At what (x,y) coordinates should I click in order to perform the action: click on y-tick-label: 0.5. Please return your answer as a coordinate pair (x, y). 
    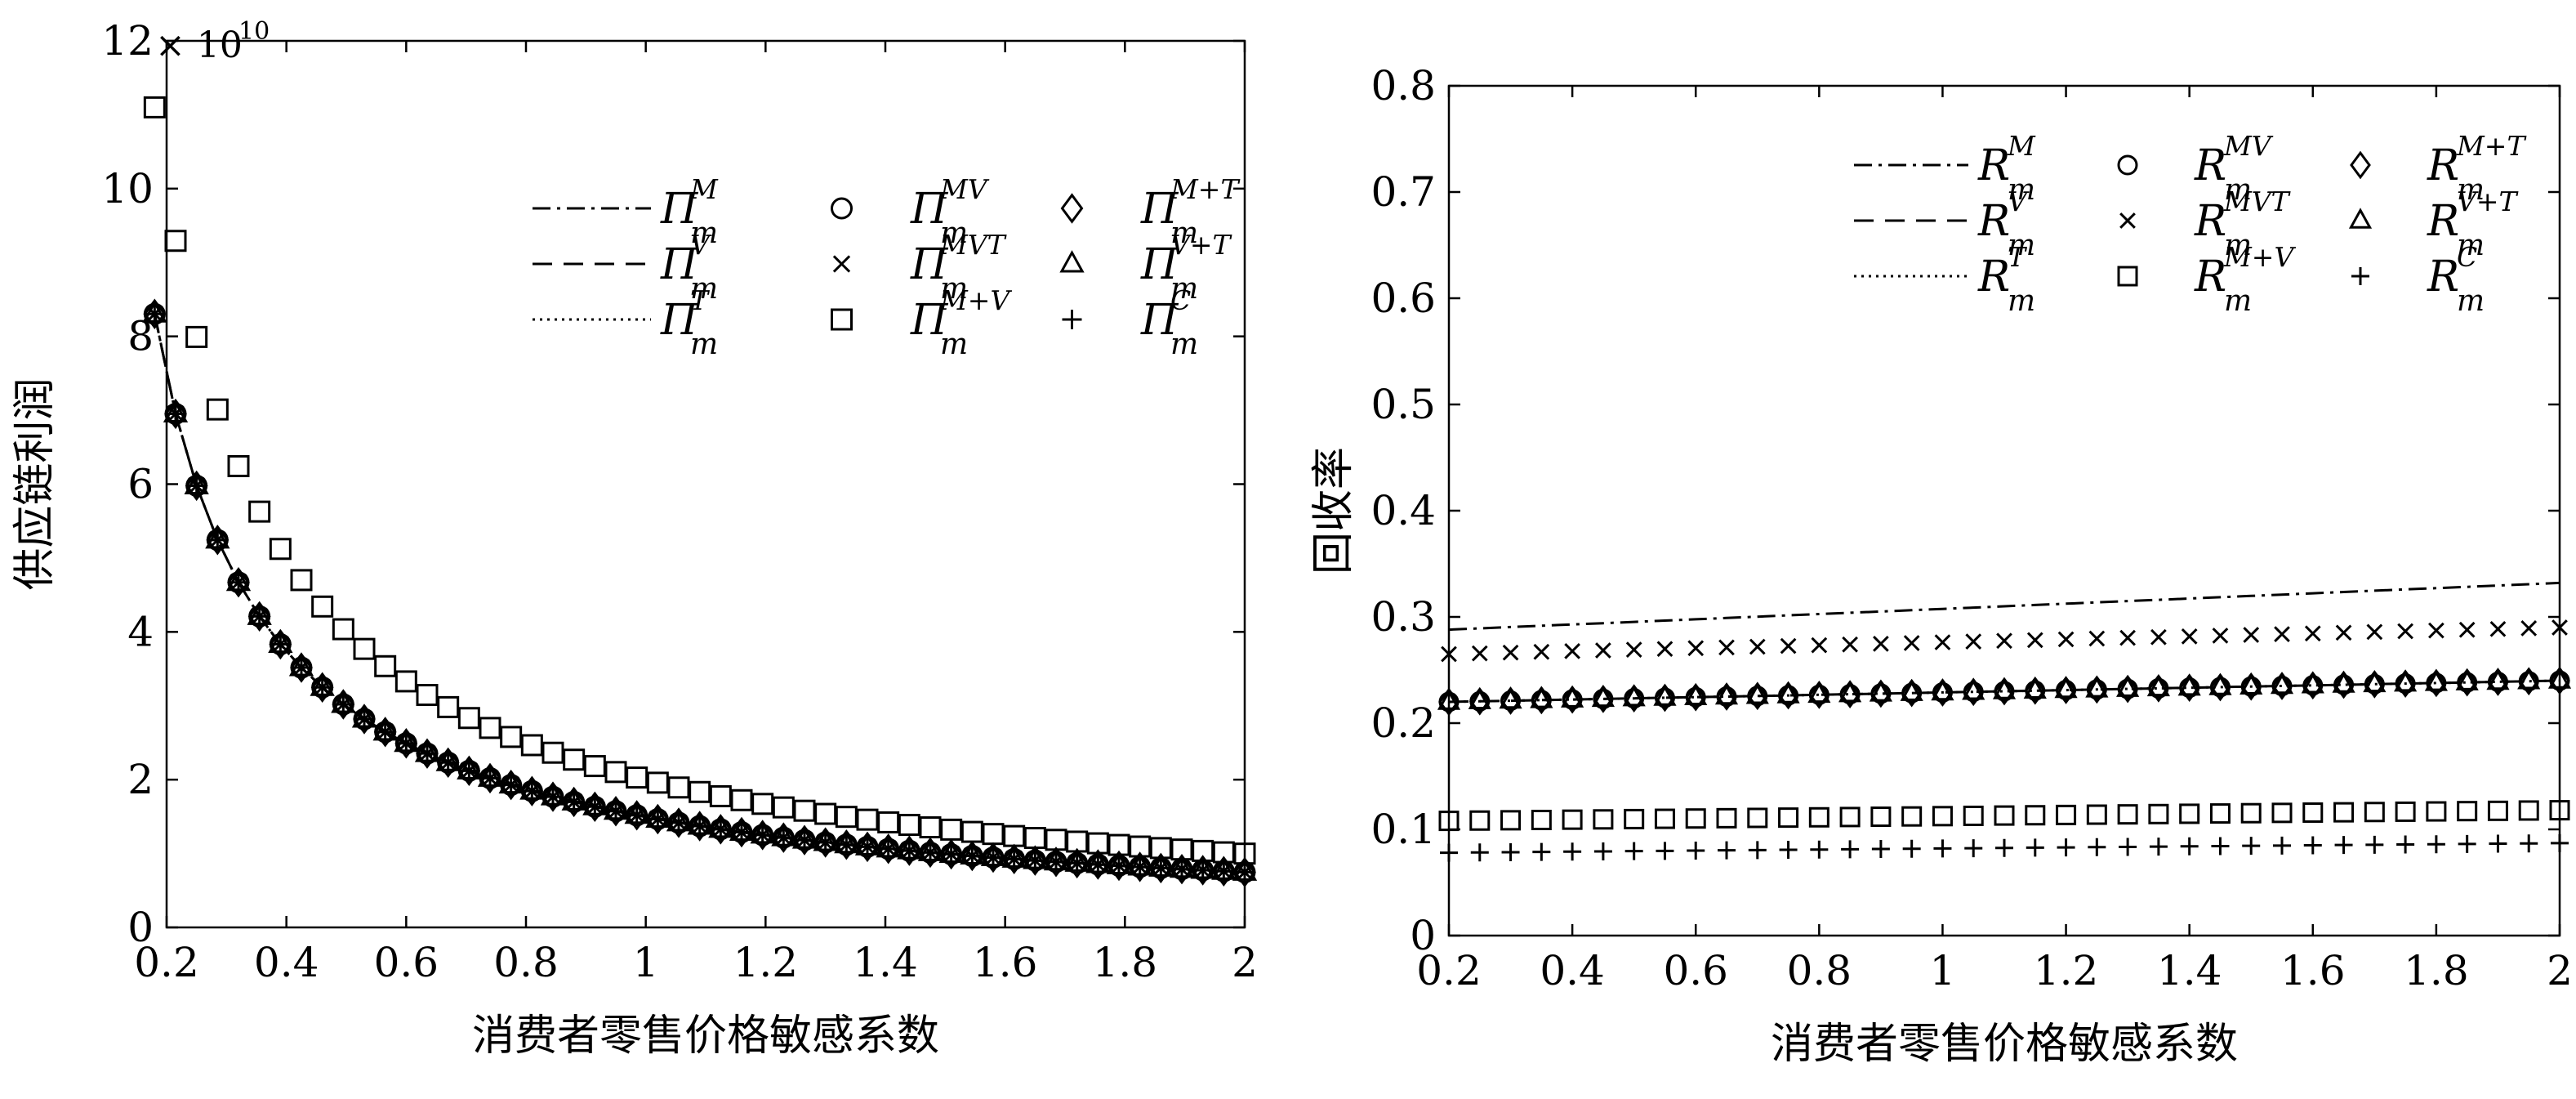
    Looking at the image, I should click on (1403, 404).